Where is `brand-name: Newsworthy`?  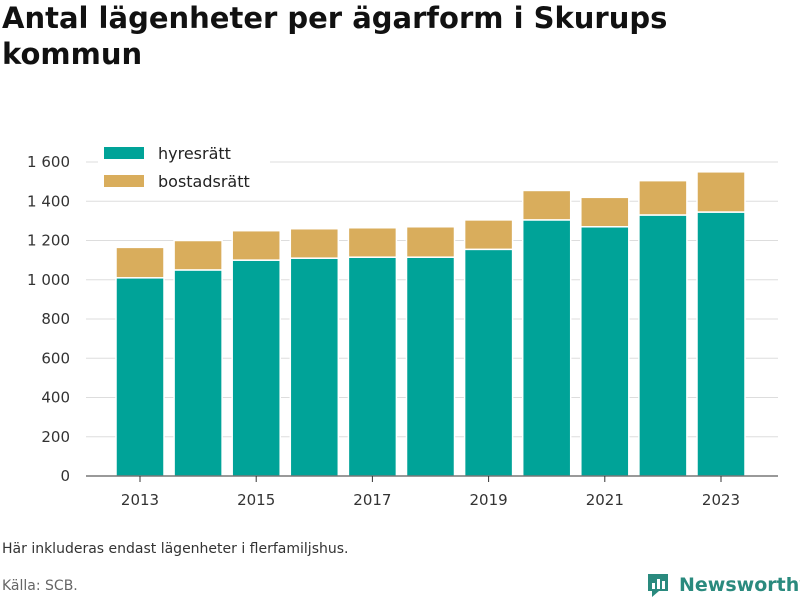 brand-name: Newsworthy is located at coordinates (739, 585).